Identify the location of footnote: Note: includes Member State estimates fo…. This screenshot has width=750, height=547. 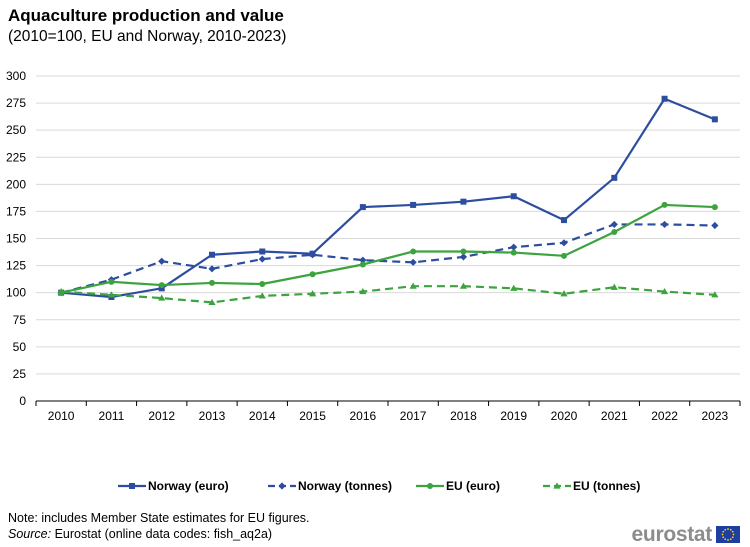
(159, 518).